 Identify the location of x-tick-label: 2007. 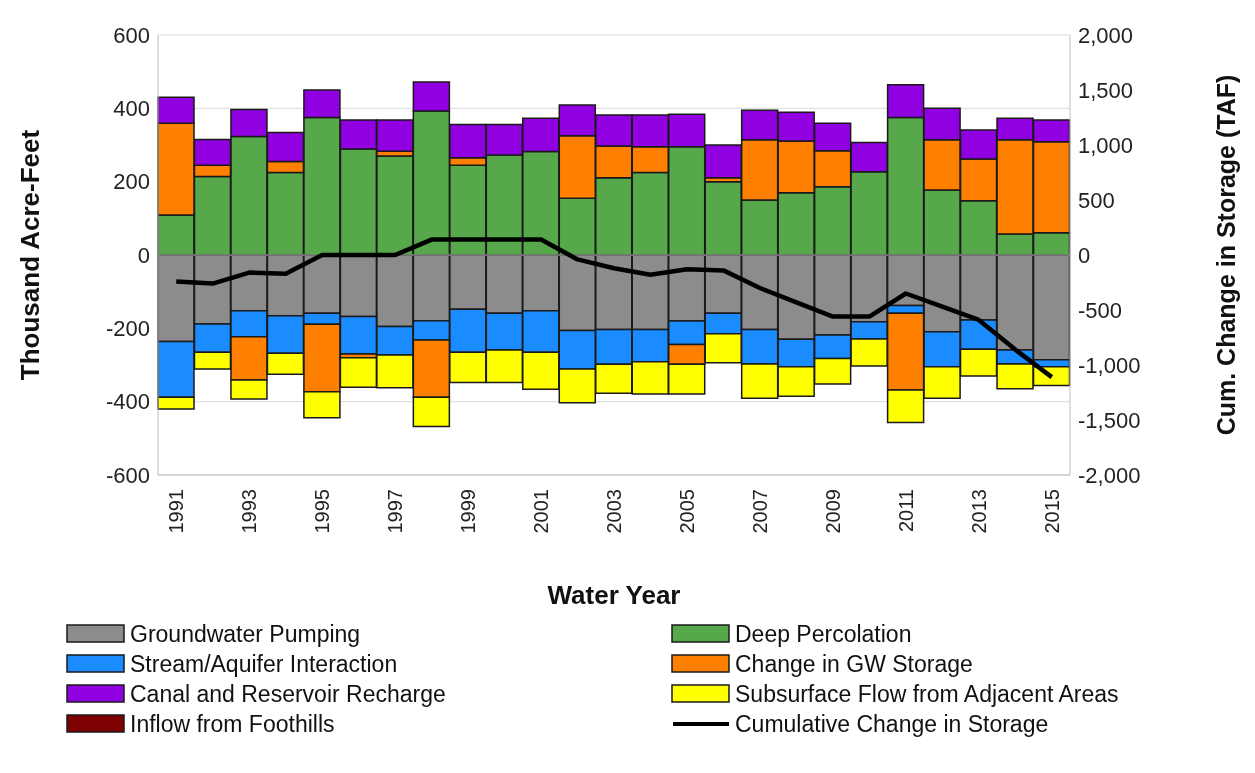
(759, 511).